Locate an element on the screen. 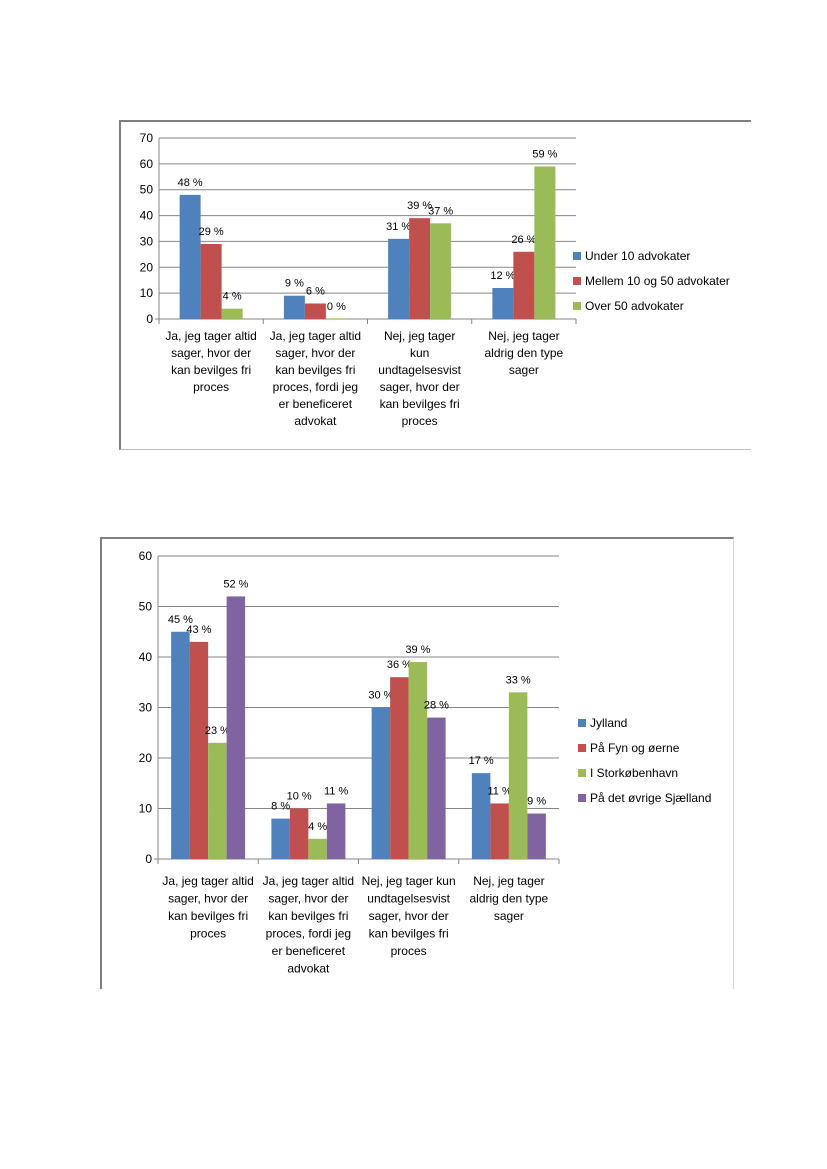 The width and height of the screenshot is (827, 1169). data-label: 59 % is located at coordinates (544, 154).